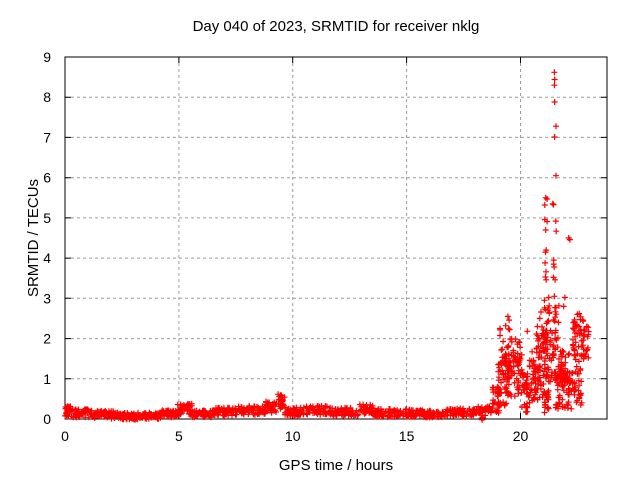 This screenshot has width=640, height=480. Describe the element at coordinates (47, 419) in the screenshot. I see `y-tick-label: 0` at that location.